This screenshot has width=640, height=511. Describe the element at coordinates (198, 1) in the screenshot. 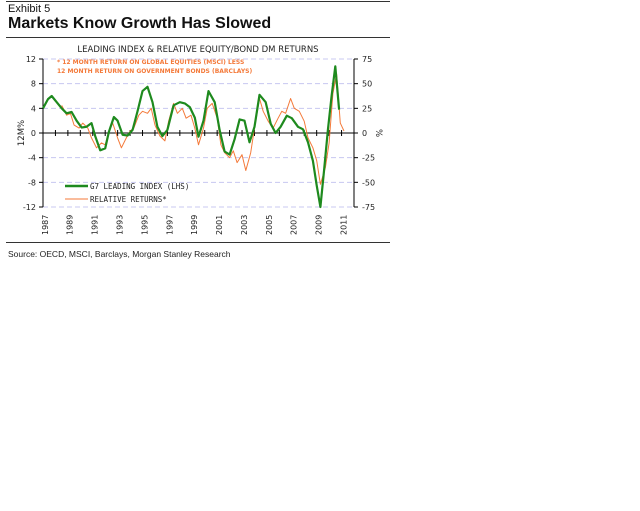

I see `top-rule` at that location.